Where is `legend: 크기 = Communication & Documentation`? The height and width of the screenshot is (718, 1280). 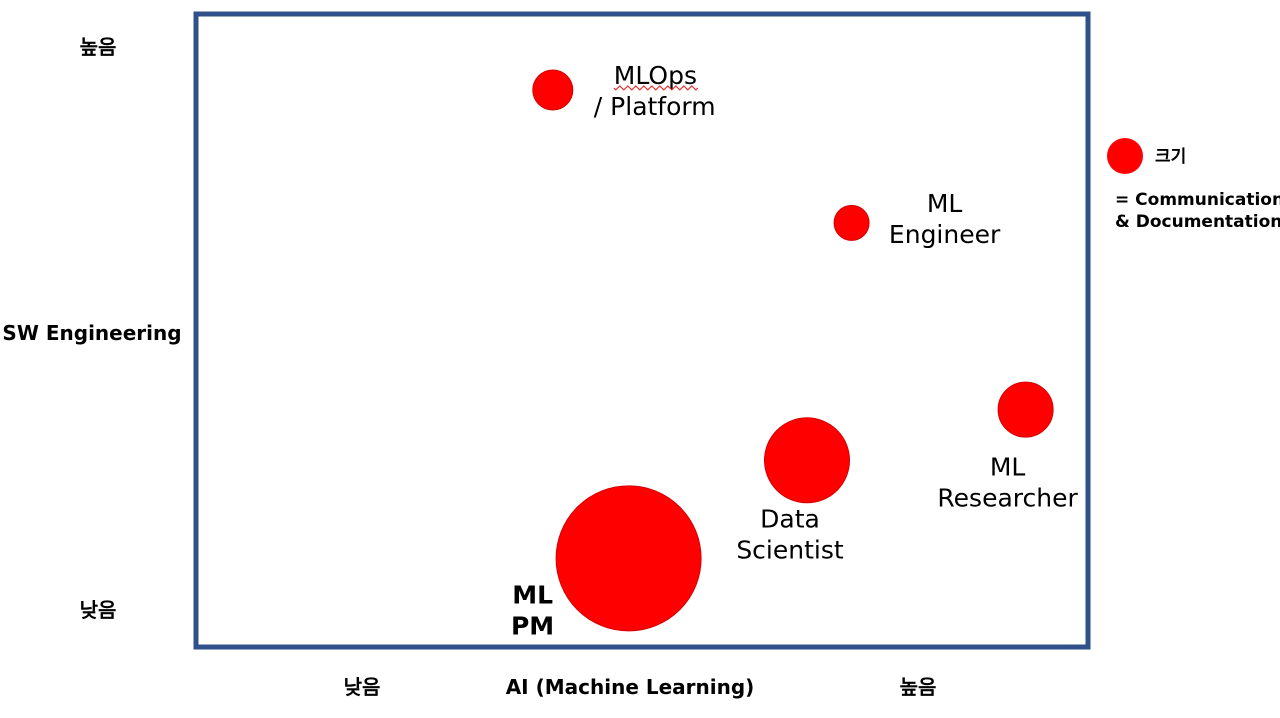
legend: 크기 = Communication & Documentation is located at coordinates (1193, 185).